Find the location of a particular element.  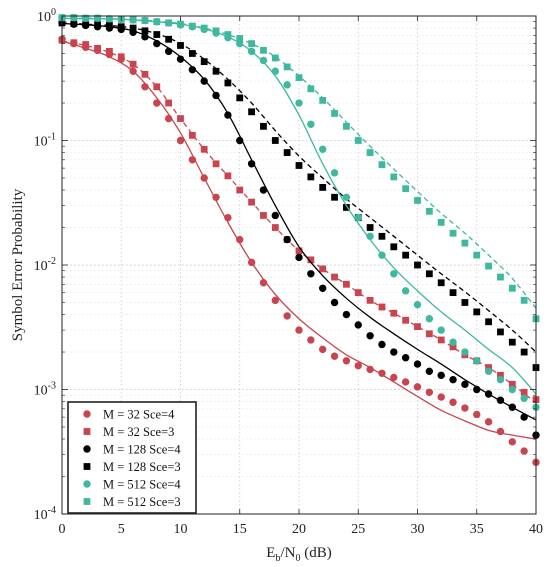

y-tick-label: 10⁻³ is located at coordinates (45, 390).